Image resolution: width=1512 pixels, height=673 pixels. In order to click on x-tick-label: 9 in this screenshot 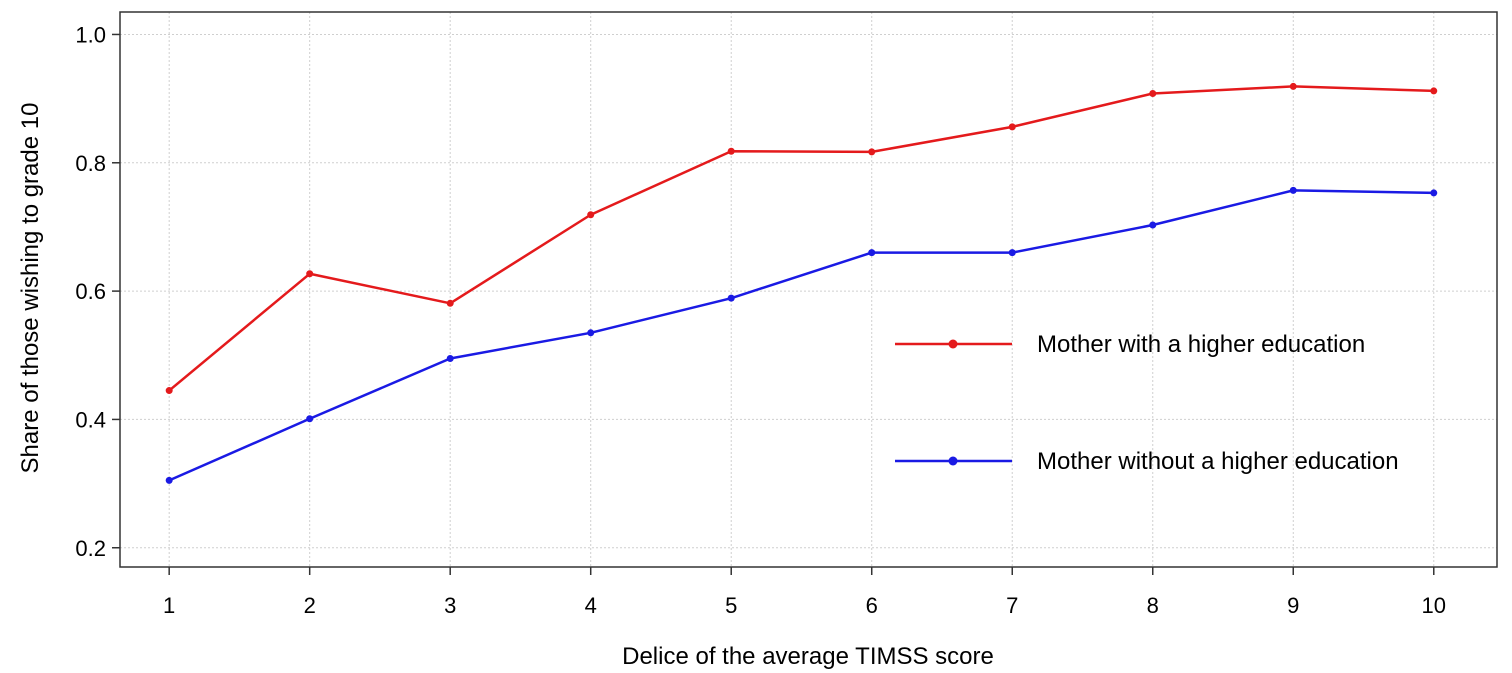, I will do `click(1293, 605)`.